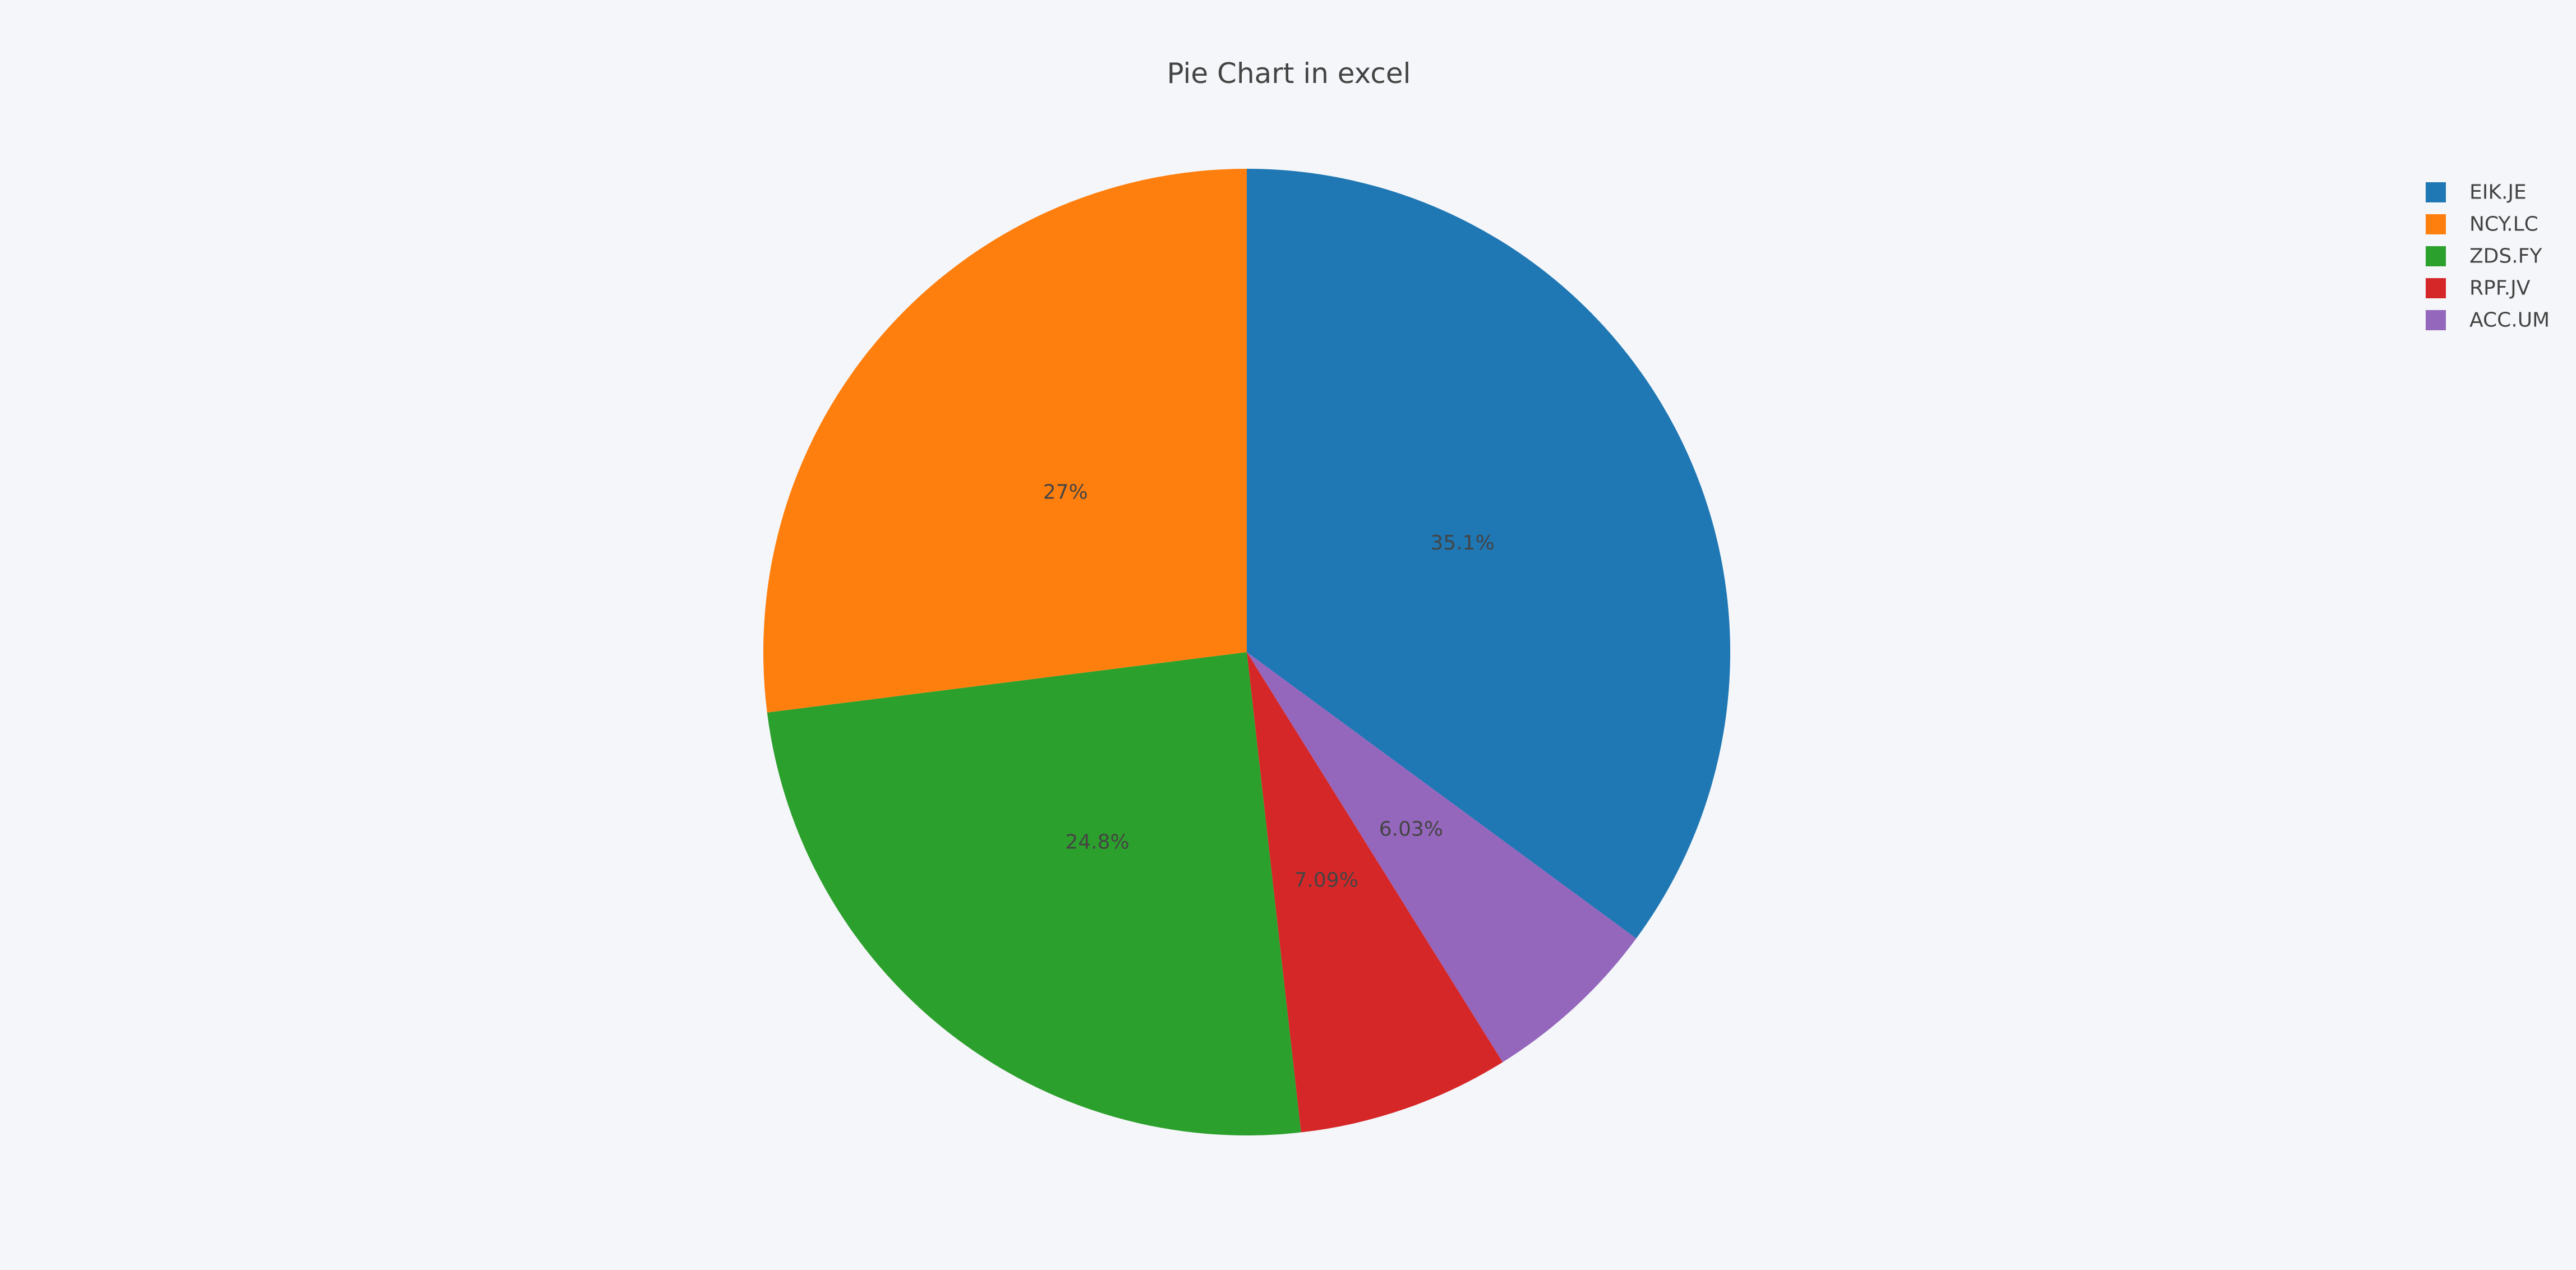  I want to click on legend-label: ZDS.FY, so click(2505, 256).